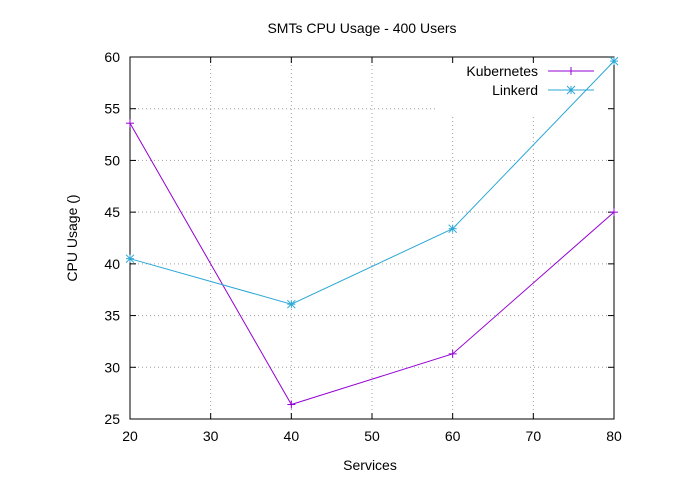  What do you see at coordinates (112, 109) in the screenshot?
I see `y-tick-label: 55` at bounding box center [112, 109].